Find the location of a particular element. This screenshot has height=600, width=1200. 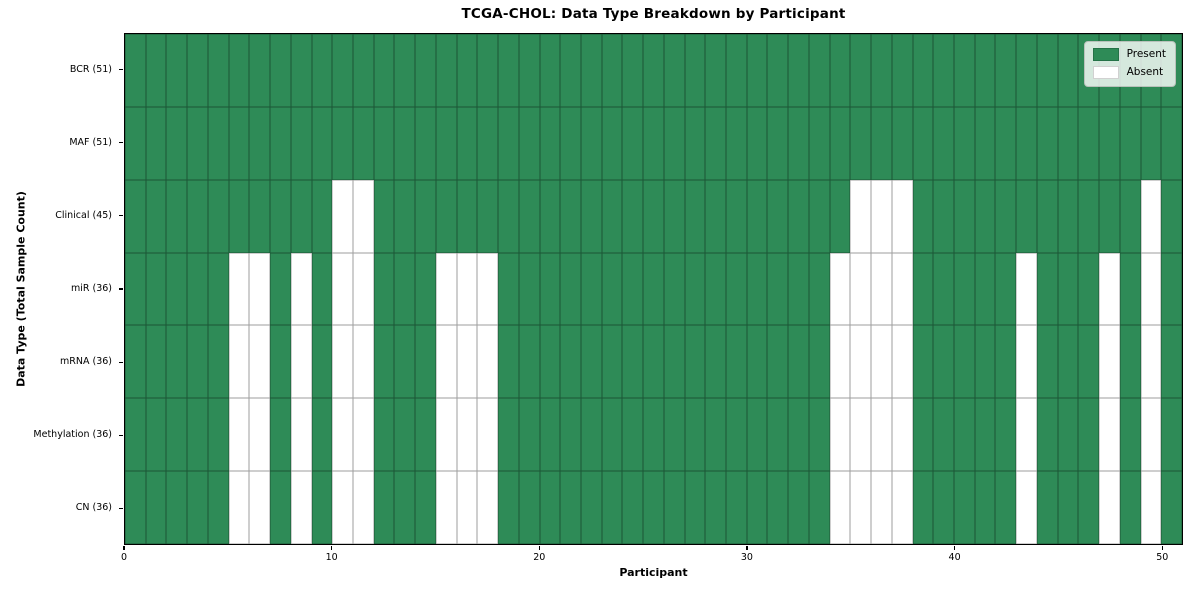

legend: Present Absent is located at coordinates (1129, 64).